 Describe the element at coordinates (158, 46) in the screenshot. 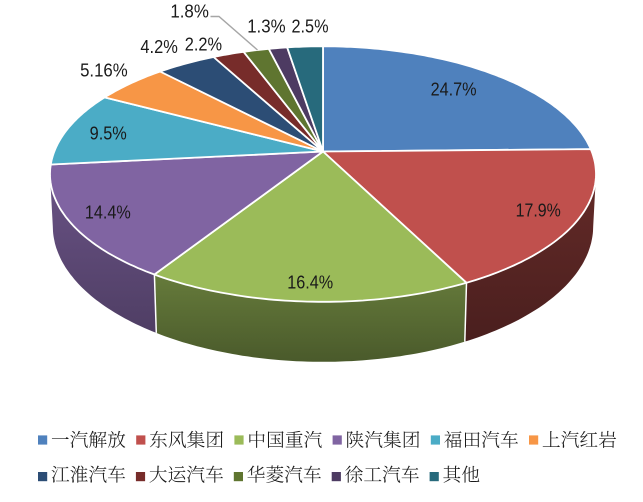

I see `svg-text: 4.2%` at that location.